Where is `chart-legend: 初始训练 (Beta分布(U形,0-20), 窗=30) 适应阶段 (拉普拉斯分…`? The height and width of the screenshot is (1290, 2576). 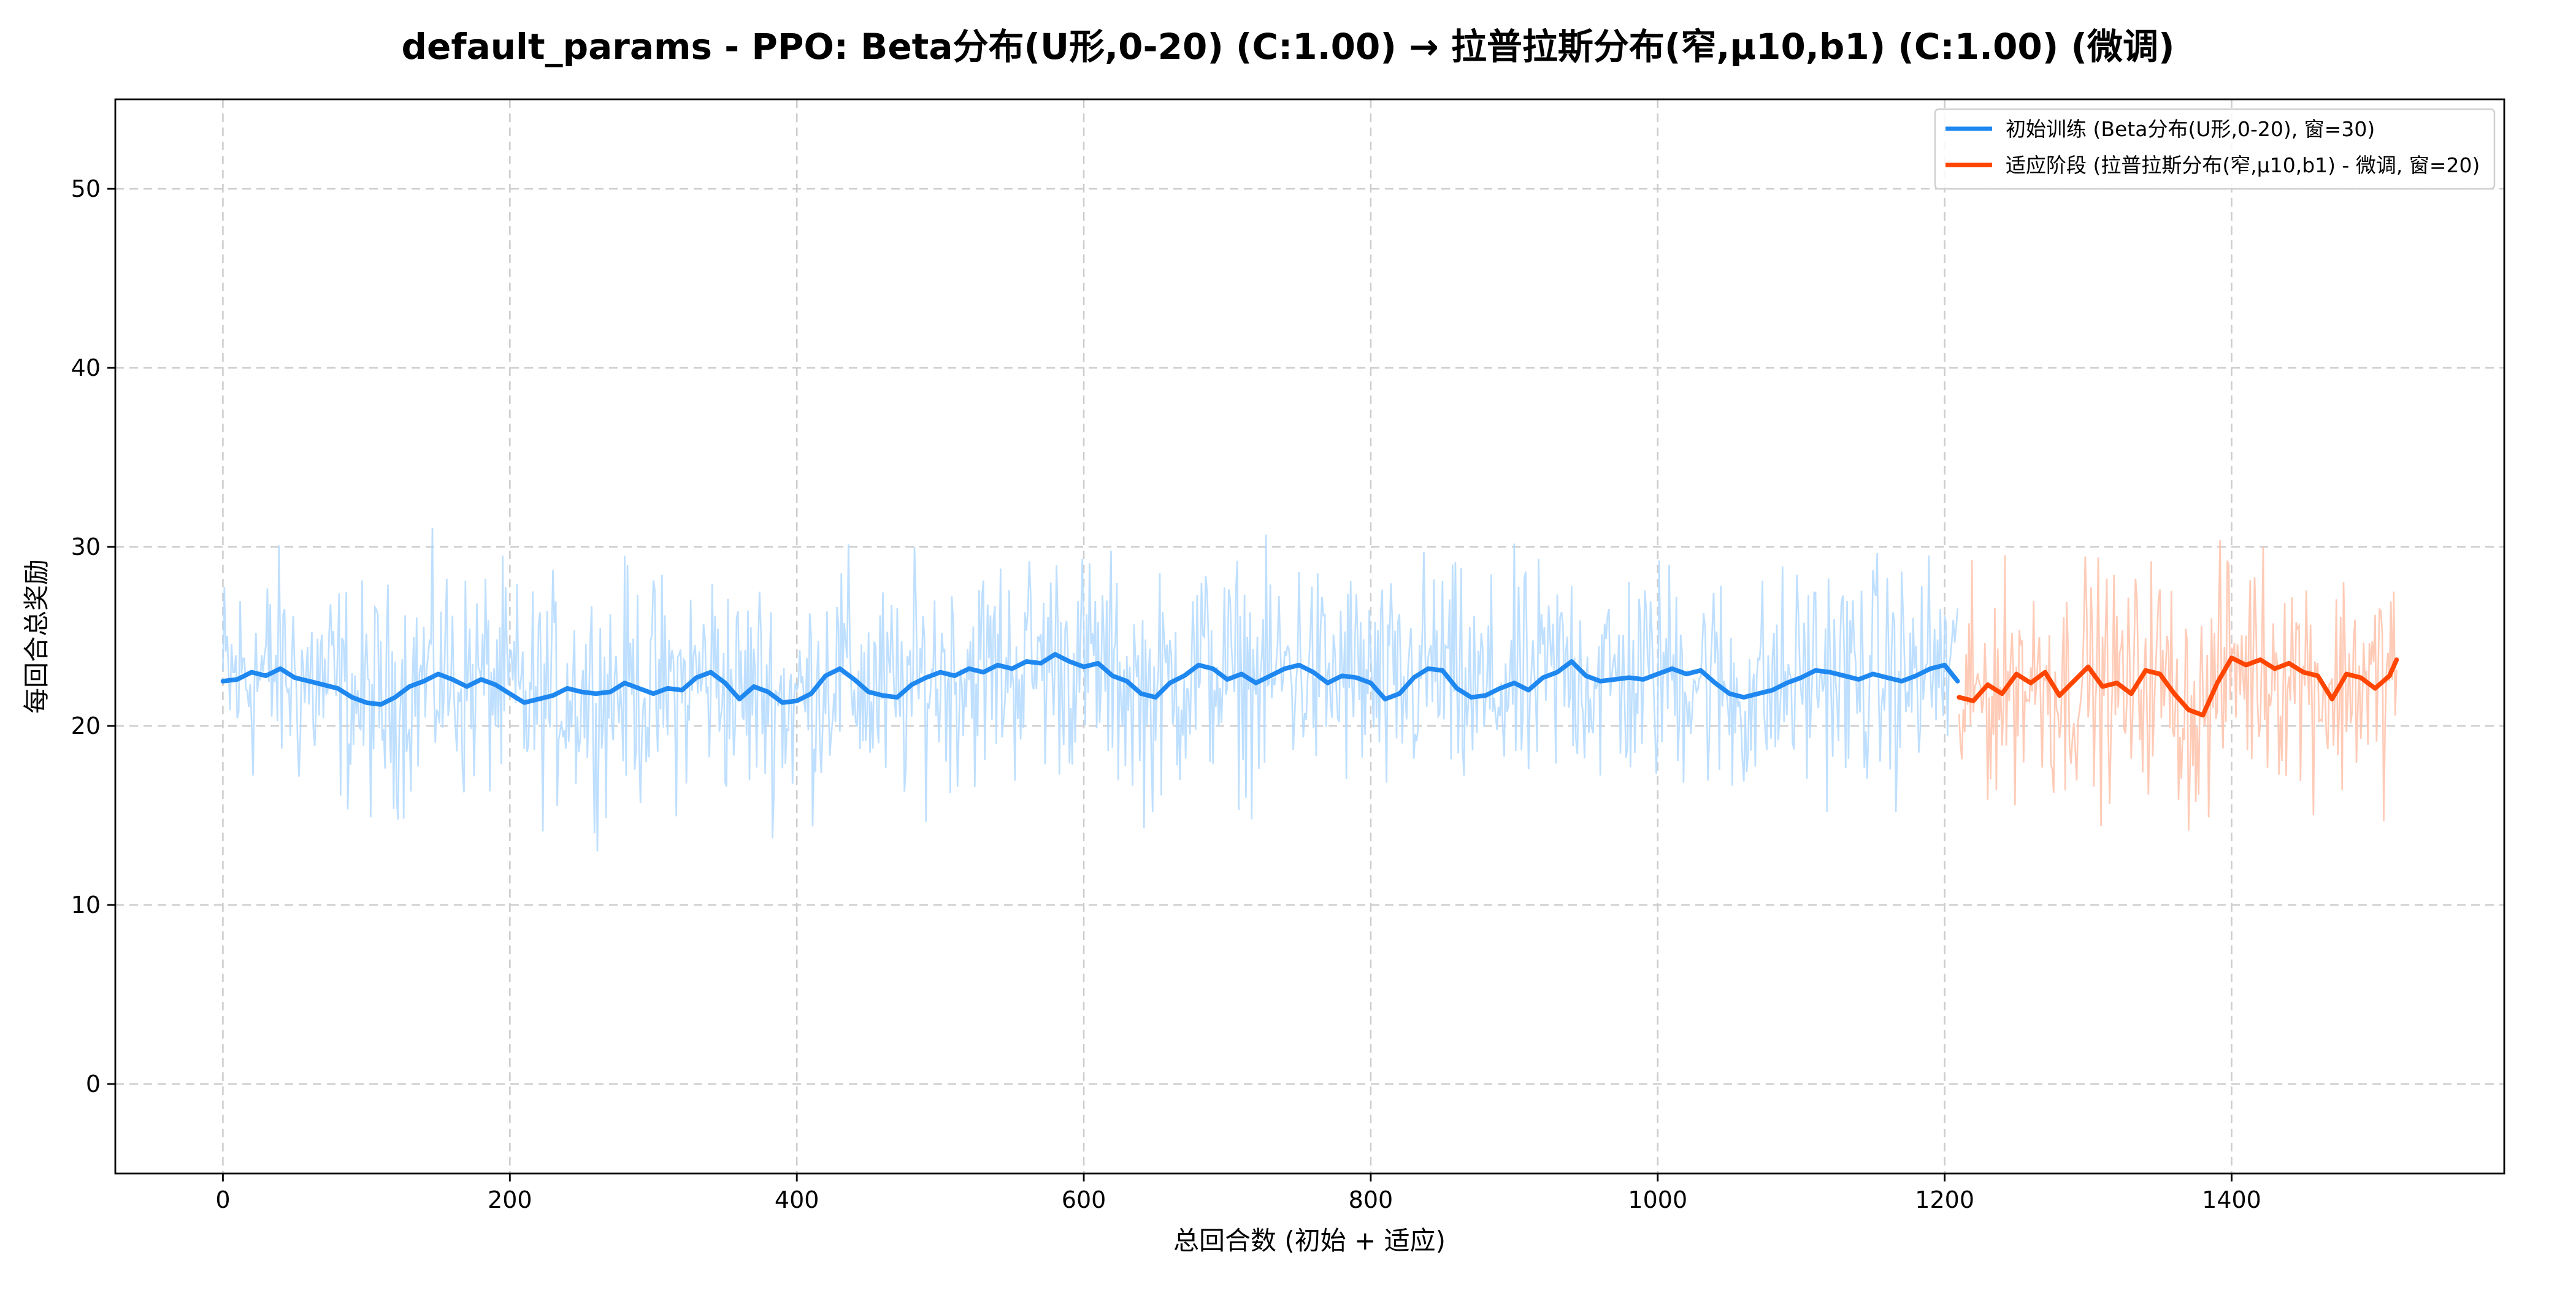
chart-legend: 初始训练 (Beta分布(U形,0-20), 窗=30) 适应阶段 (拉普拉斯分… is located at coordinates (2215, 149).